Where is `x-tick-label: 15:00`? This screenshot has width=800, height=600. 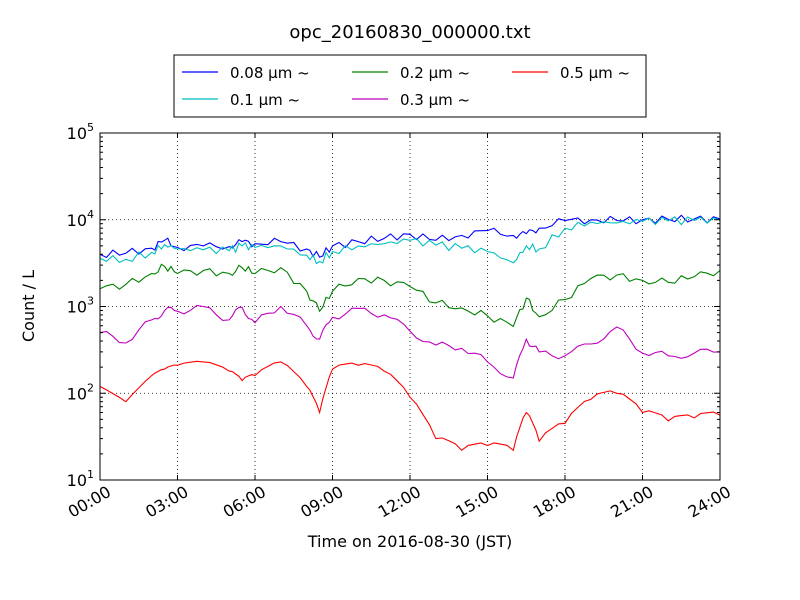 x-tick-label: 15:00 is located at coordinates (476, 502).